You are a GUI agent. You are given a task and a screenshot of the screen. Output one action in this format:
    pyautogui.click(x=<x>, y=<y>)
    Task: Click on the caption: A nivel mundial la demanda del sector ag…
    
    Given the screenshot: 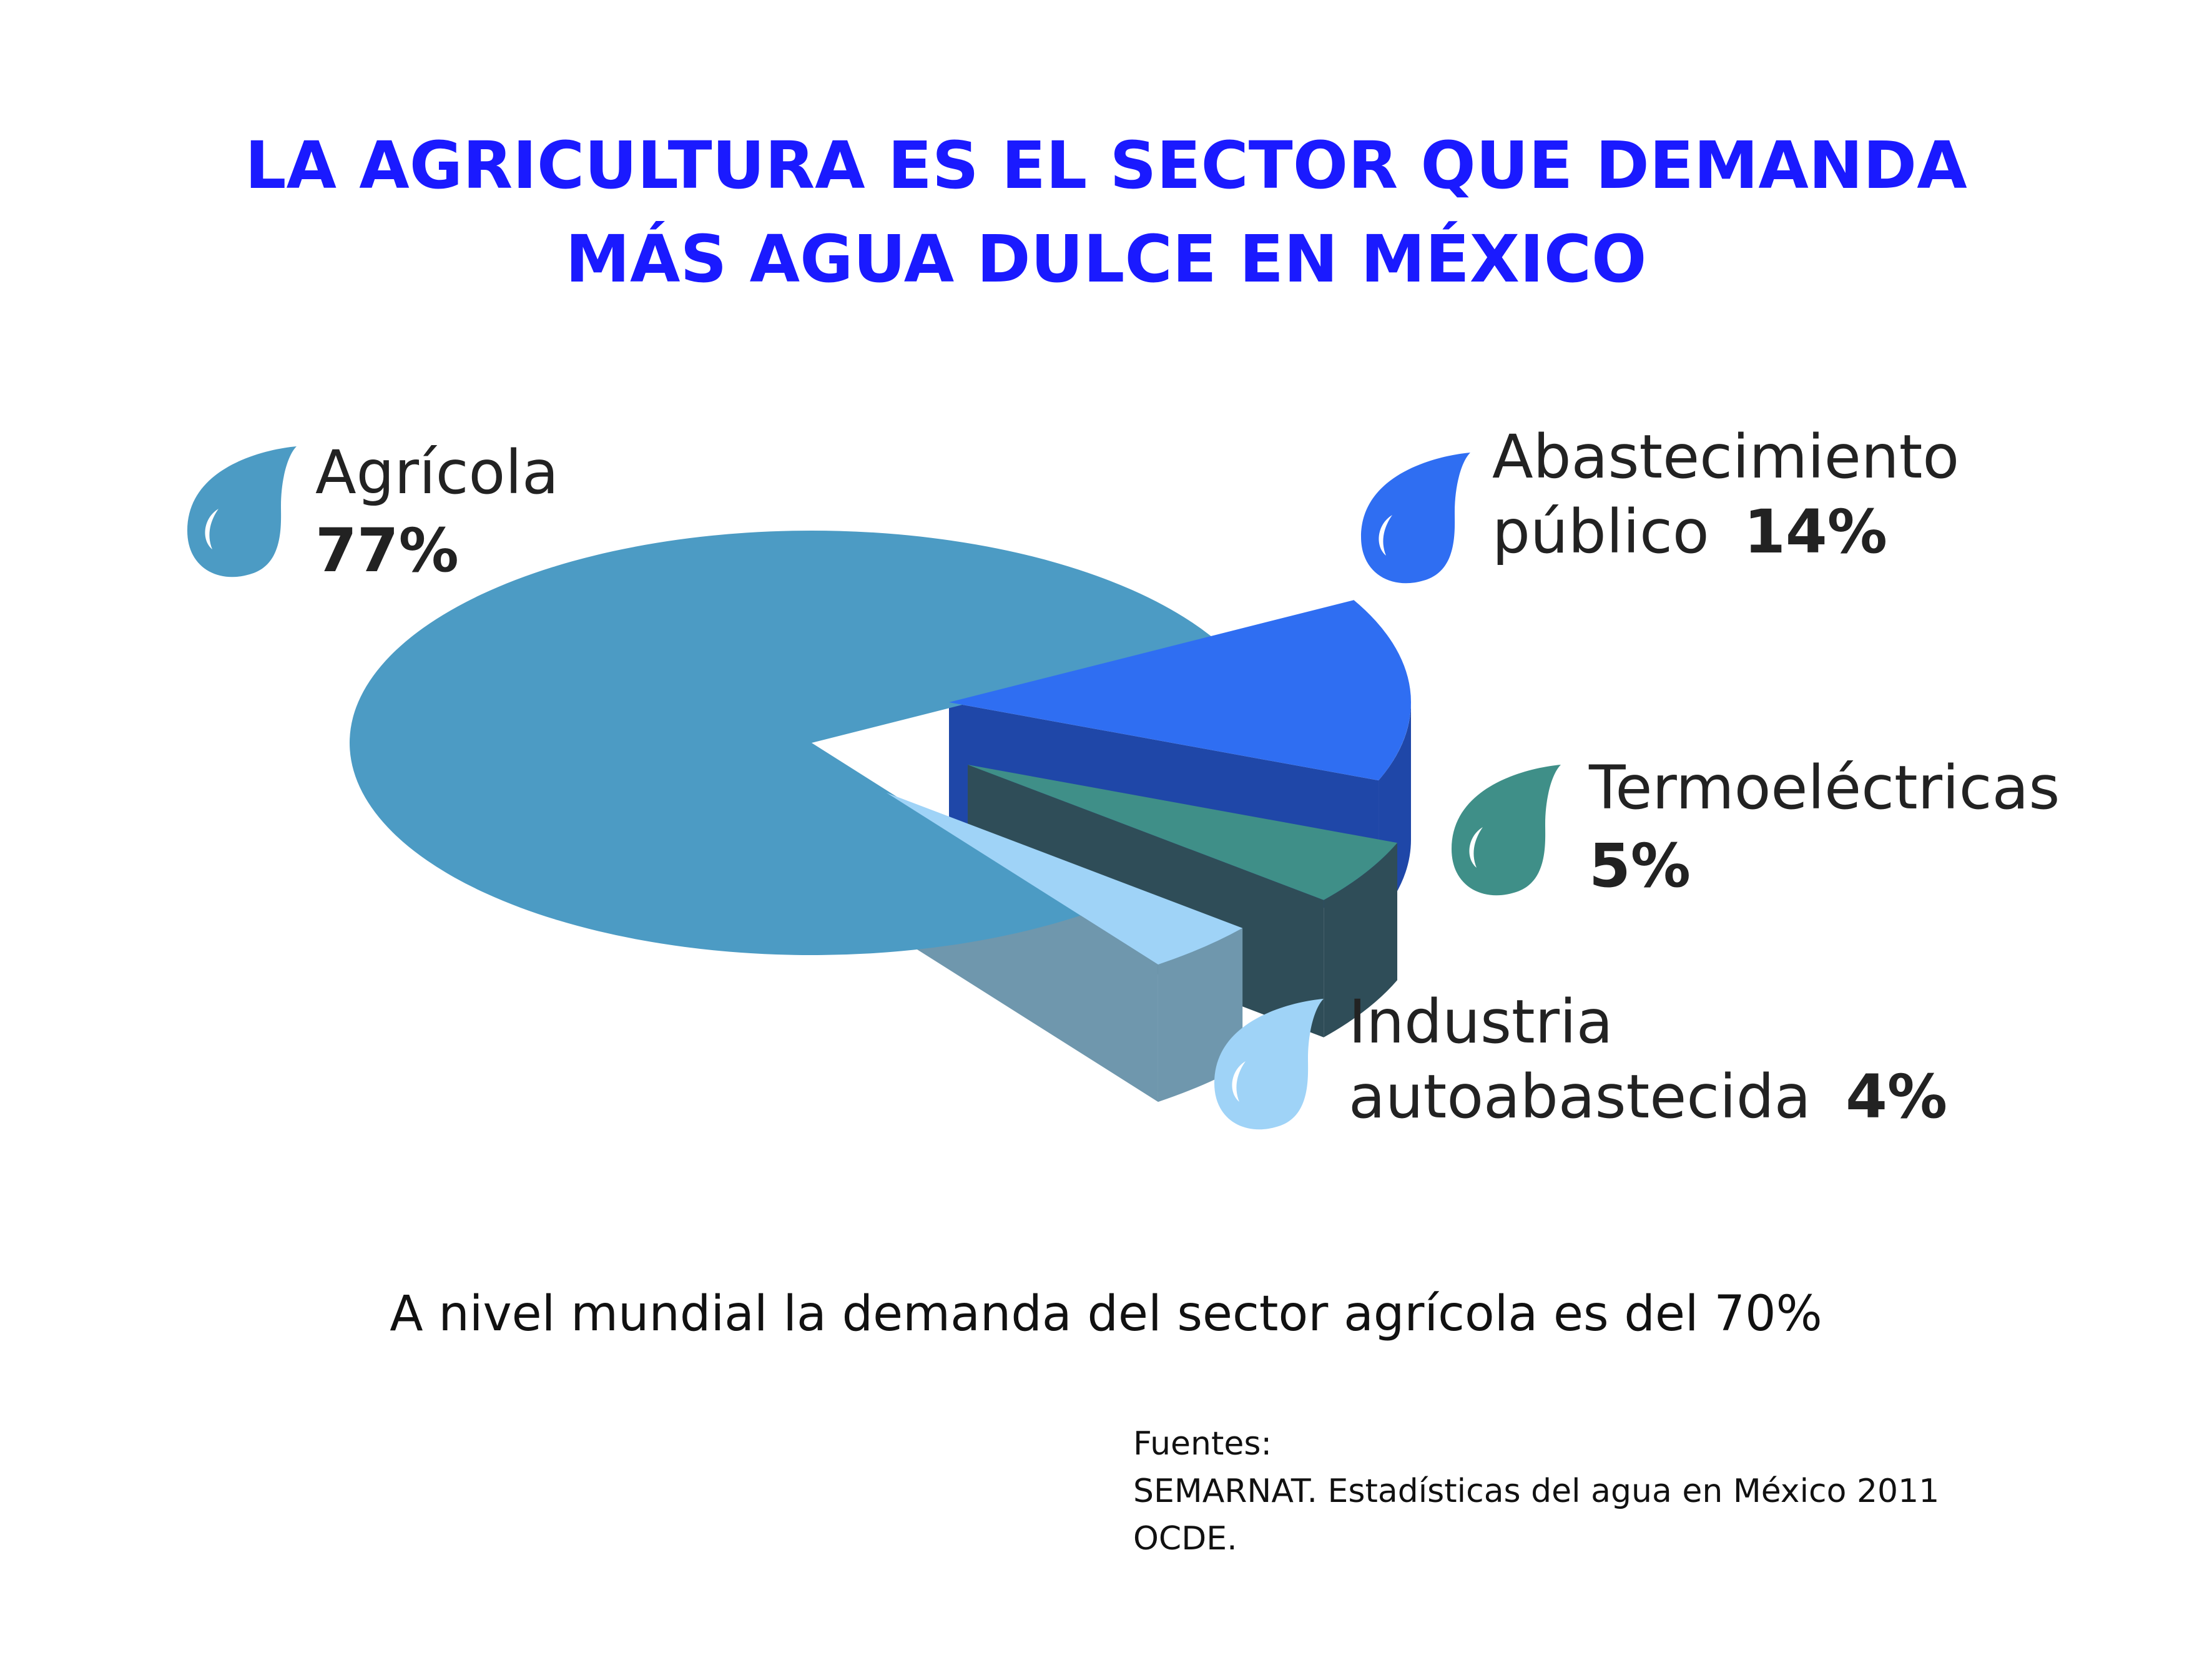 What is the action you would take?
    pyautogui.click(x=1106, y=1314)
    